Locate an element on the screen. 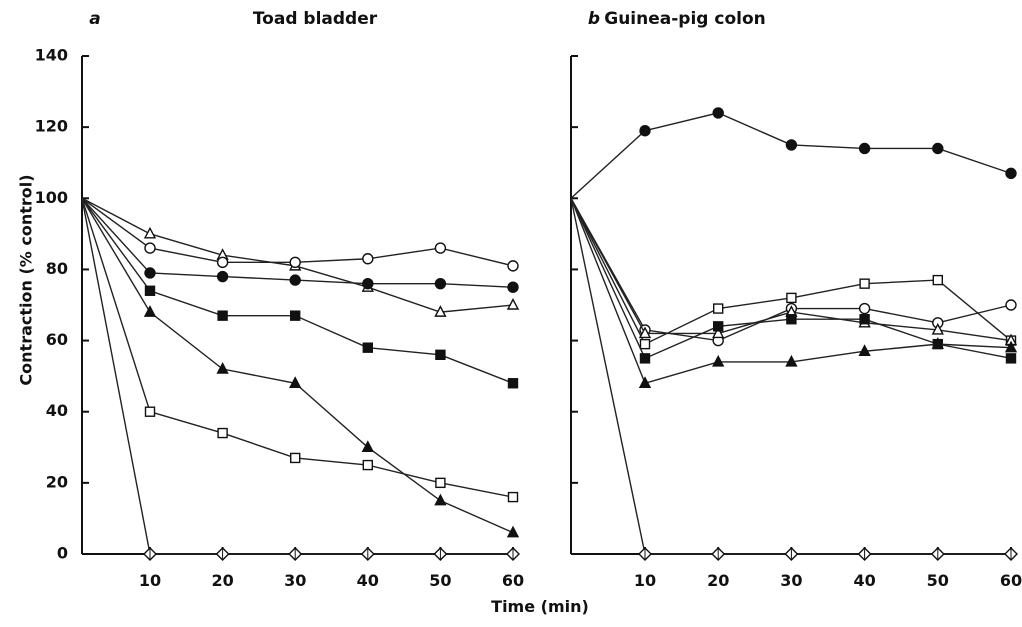 Image resolution: width=1022 pixels, height=627 pixels. y-axis-title: Contraction (% control) is located at coordinates (26, 279).